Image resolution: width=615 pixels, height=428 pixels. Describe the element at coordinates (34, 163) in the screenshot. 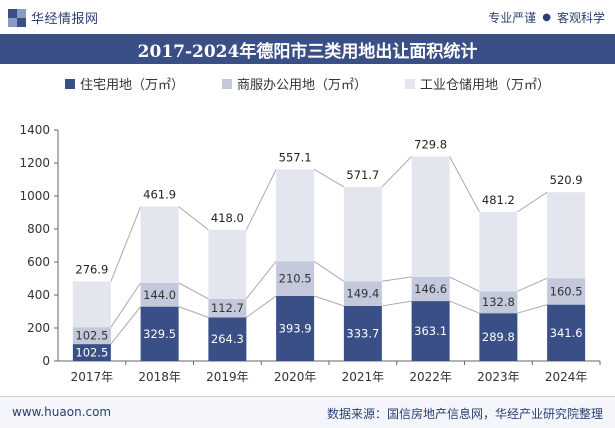

I see `y-tick-label: 1200` at that location.